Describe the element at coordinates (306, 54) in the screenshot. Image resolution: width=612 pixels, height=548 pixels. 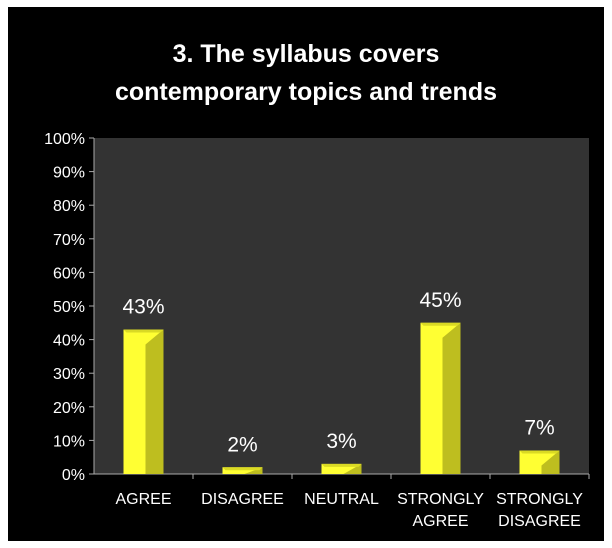
I see `chart-title-line-1: 3. The syllabus covers` at that location.